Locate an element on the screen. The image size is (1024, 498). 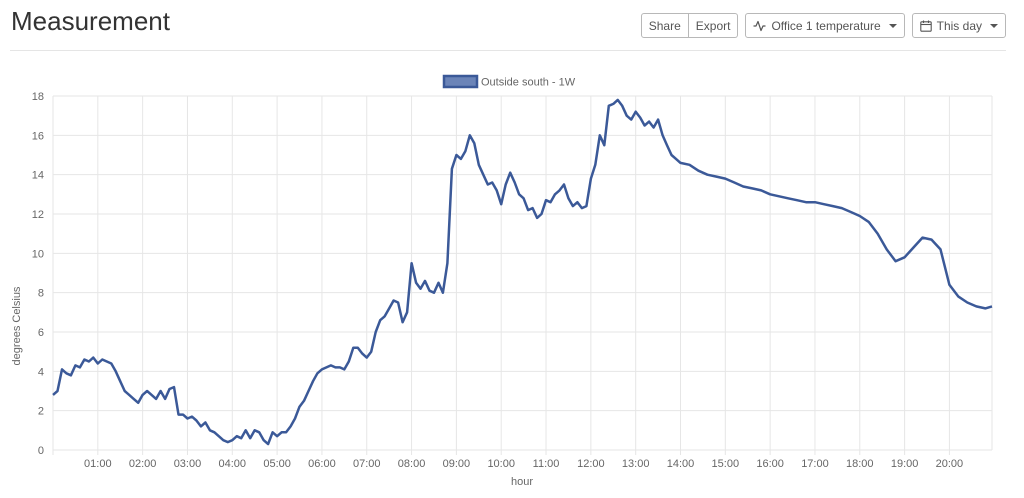
x-axis-label: hour is located at coordinates (522, 482).